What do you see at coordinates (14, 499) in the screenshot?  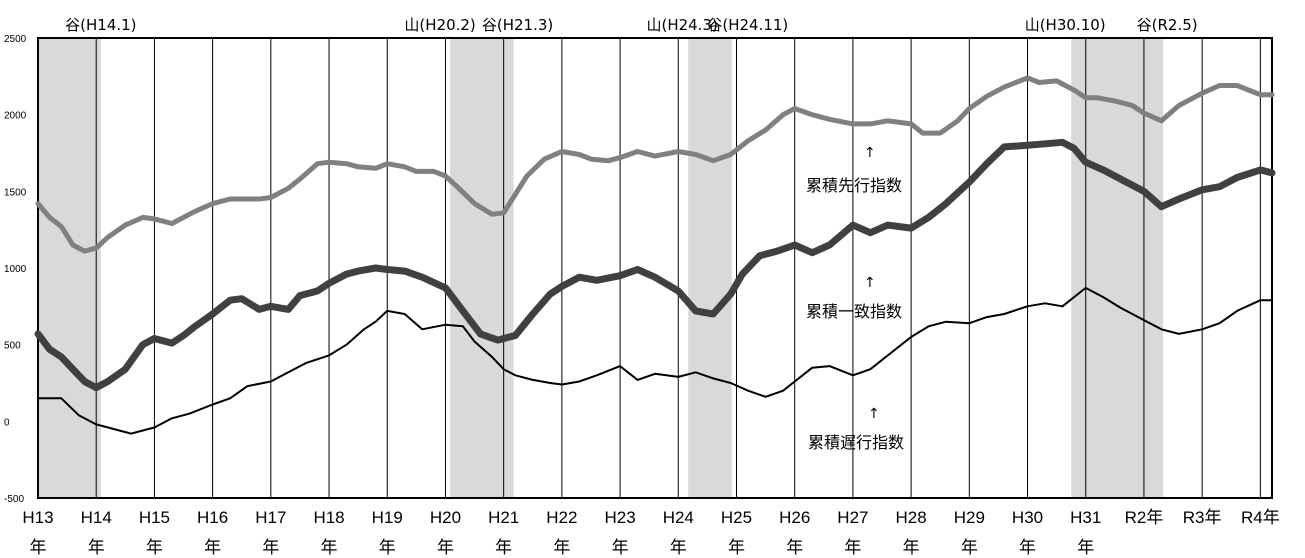 I see `y-tick-label: -500` at bounding box center [14, 499].